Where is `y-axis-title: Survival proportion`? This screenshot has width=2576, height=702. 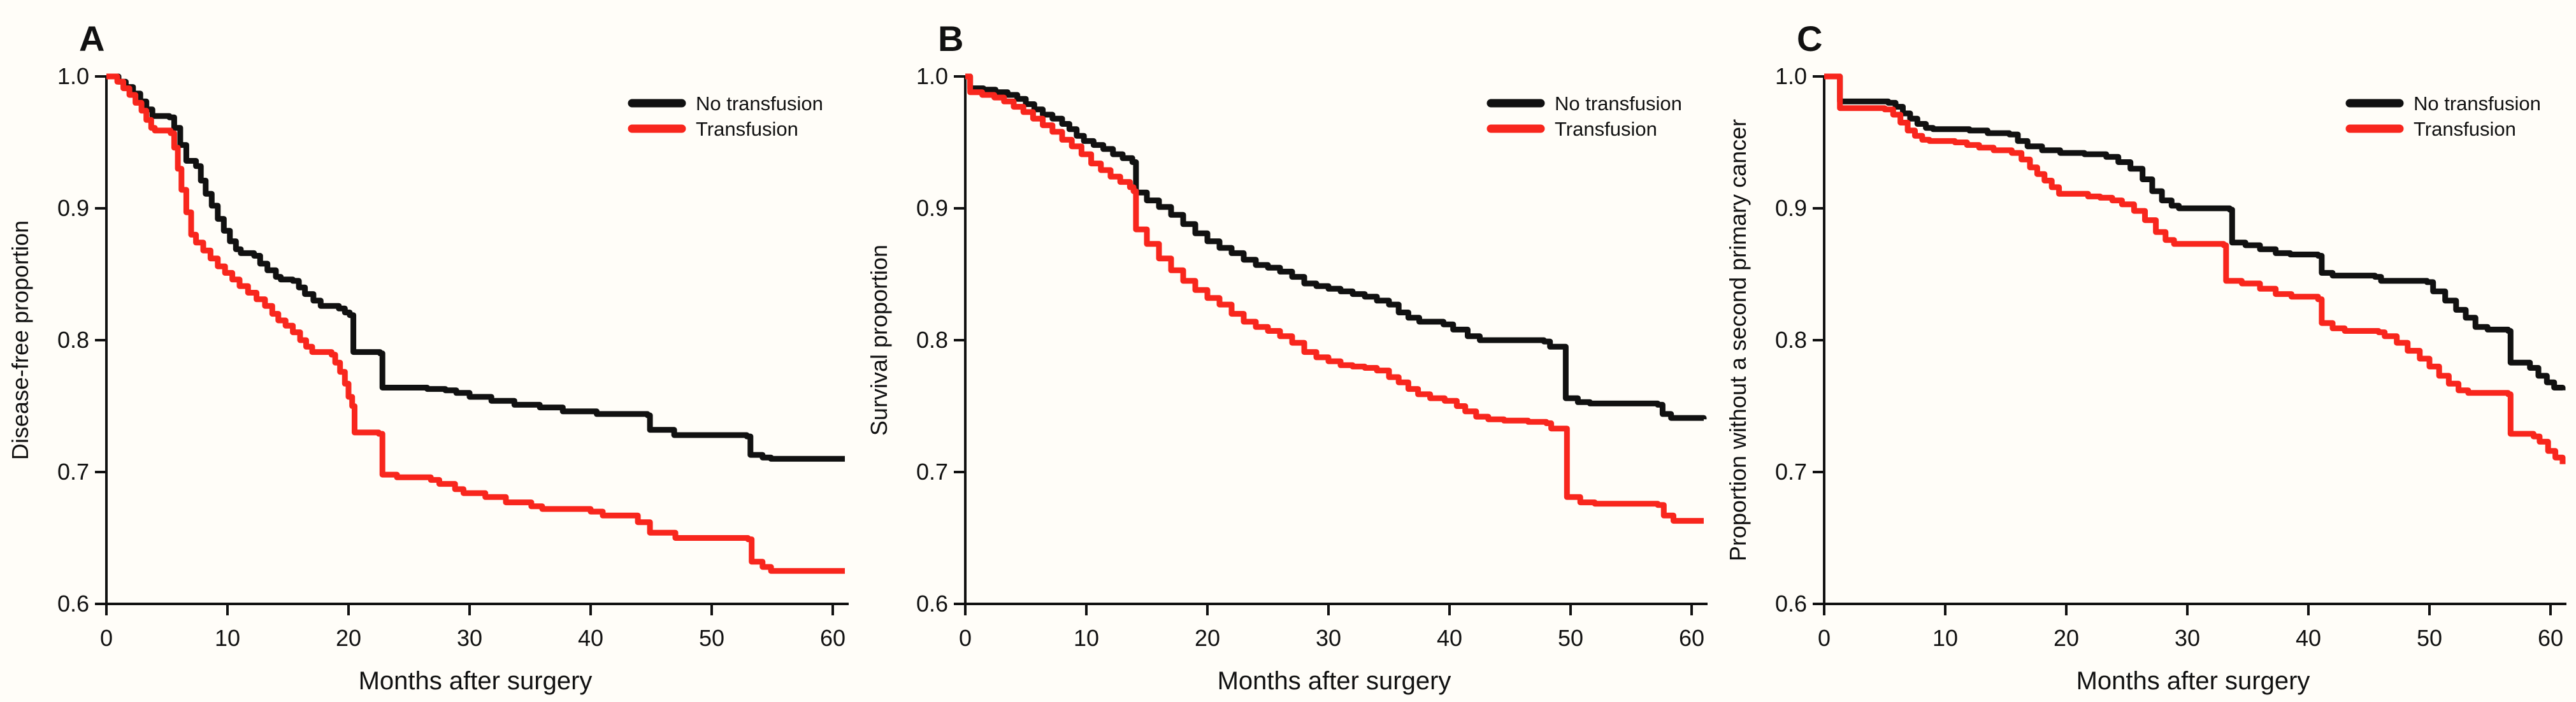
y-axis-title: Survival proportion is located at coordinates (879, 340).